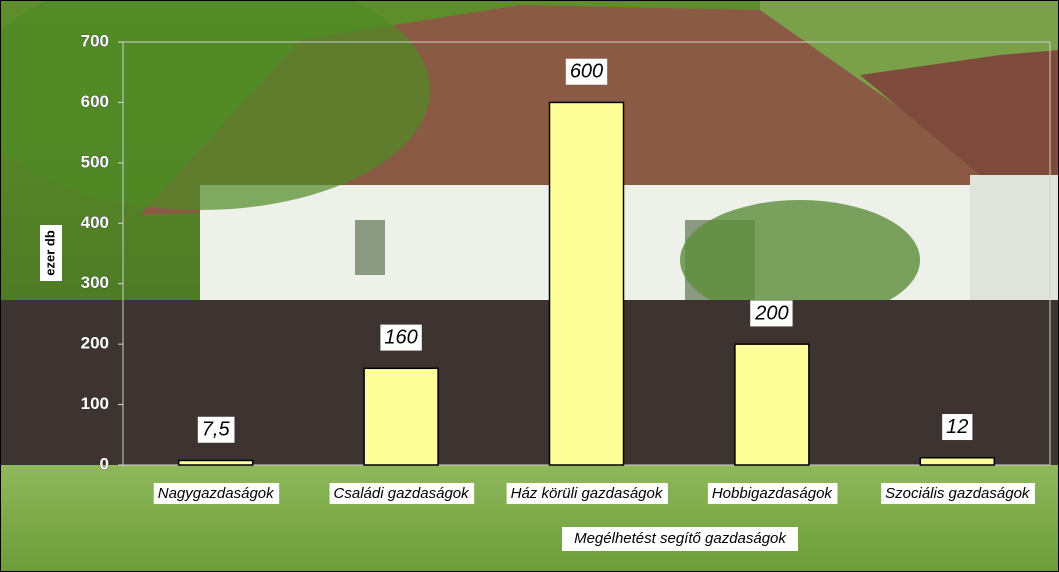 The width and height of the screenshot is (1059, 572). I want to click on x-tick-label: Családi gazdaságok, so click(402, 493).